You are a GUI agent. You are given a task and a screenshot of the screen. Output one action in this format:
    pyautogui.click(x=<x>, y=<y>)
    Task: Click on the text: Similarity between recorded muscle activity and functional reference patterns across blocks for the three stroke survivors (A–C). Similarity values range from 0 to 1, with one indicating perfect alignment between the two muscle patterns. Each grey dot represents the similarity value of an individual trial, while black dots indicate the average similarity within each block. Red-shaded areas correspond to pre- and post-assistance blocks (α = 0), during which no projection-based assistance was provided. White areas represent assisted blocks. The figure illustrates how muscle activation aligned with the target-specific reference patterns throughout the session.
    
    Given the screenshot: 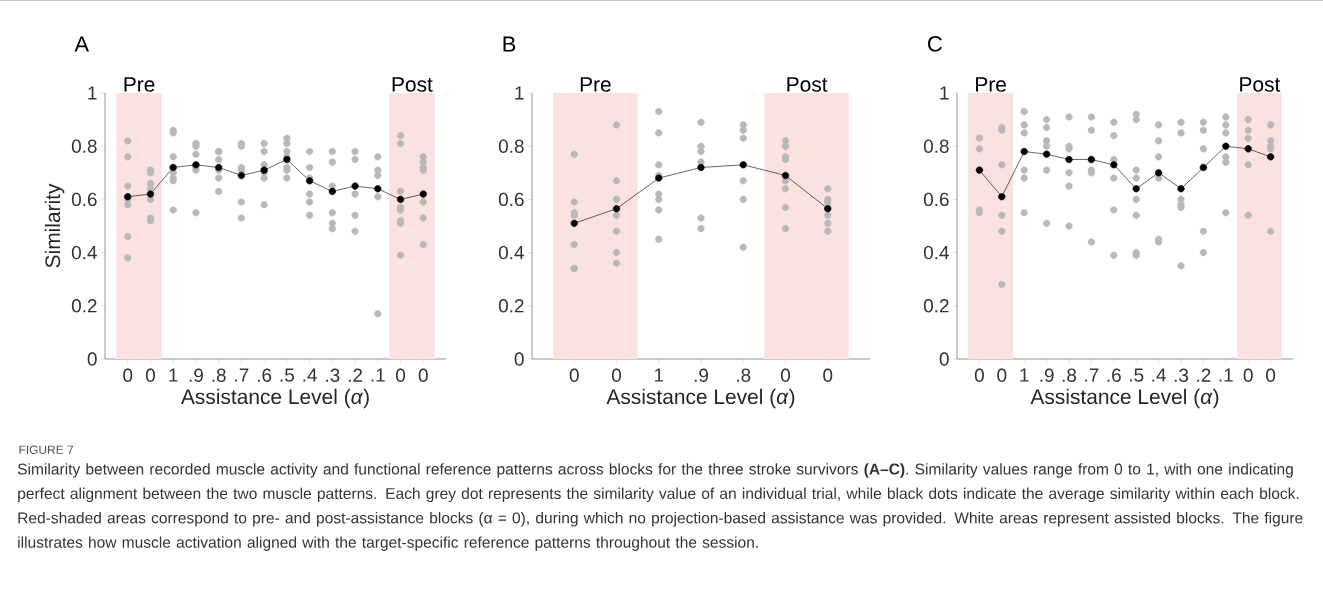 What is the action you would take?
    pyautogui.click(x=660, y=507)
    